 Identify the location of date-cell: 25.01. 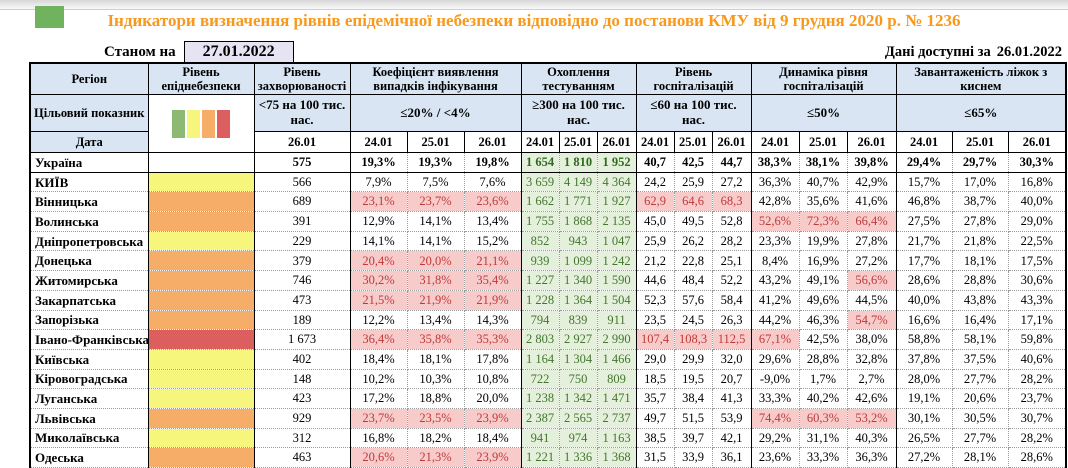
(578, 142).